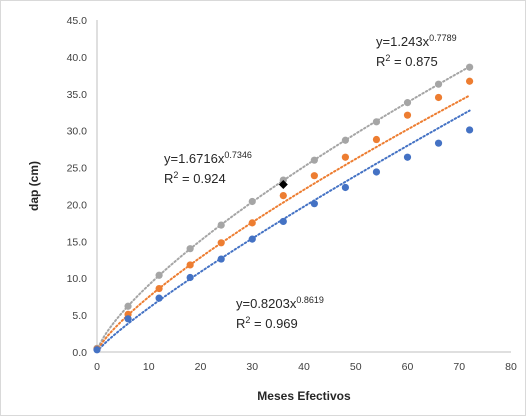  Describe the element at coordinates (252, 367) in the screenshot. I see `x-tick-label: 30` at that location.